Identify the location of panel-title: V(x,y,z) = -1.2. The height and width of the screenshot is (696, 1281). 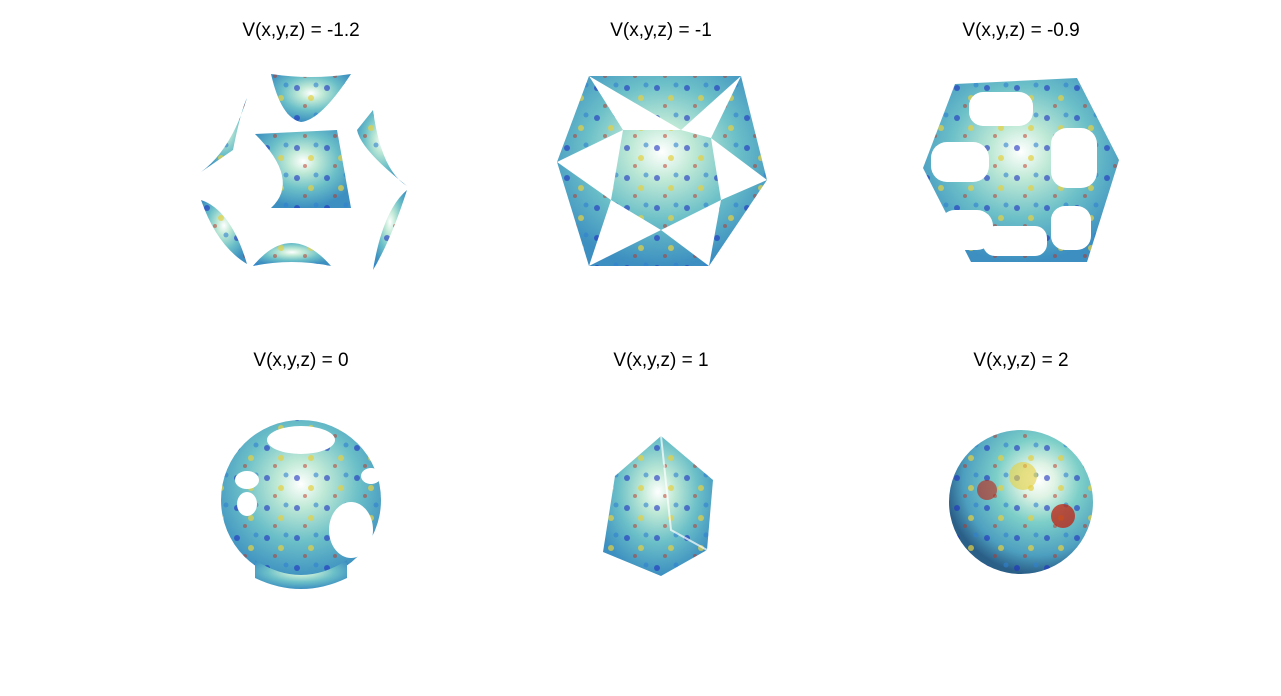
(301, 30).